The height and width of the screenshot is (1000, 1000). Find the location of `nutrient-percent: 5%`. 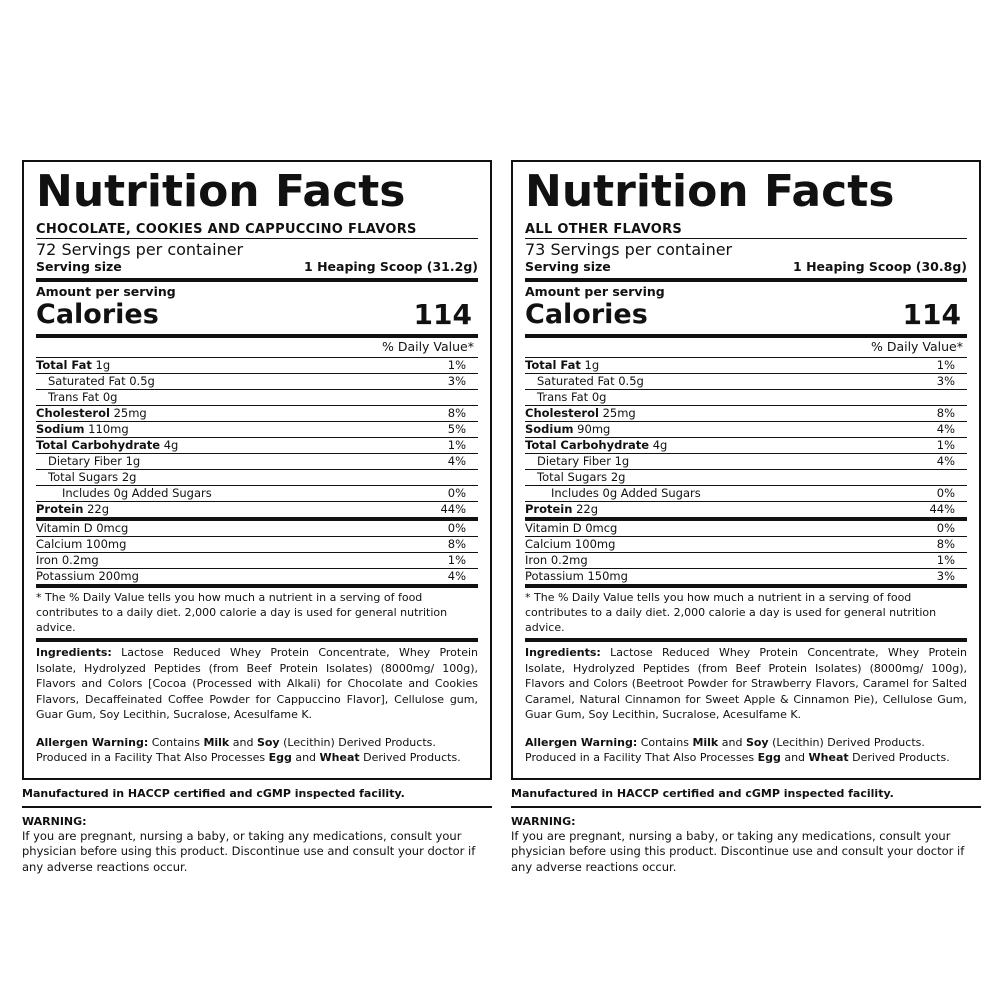

nutrient-percent: 5% is located at coordinates (456, 429).